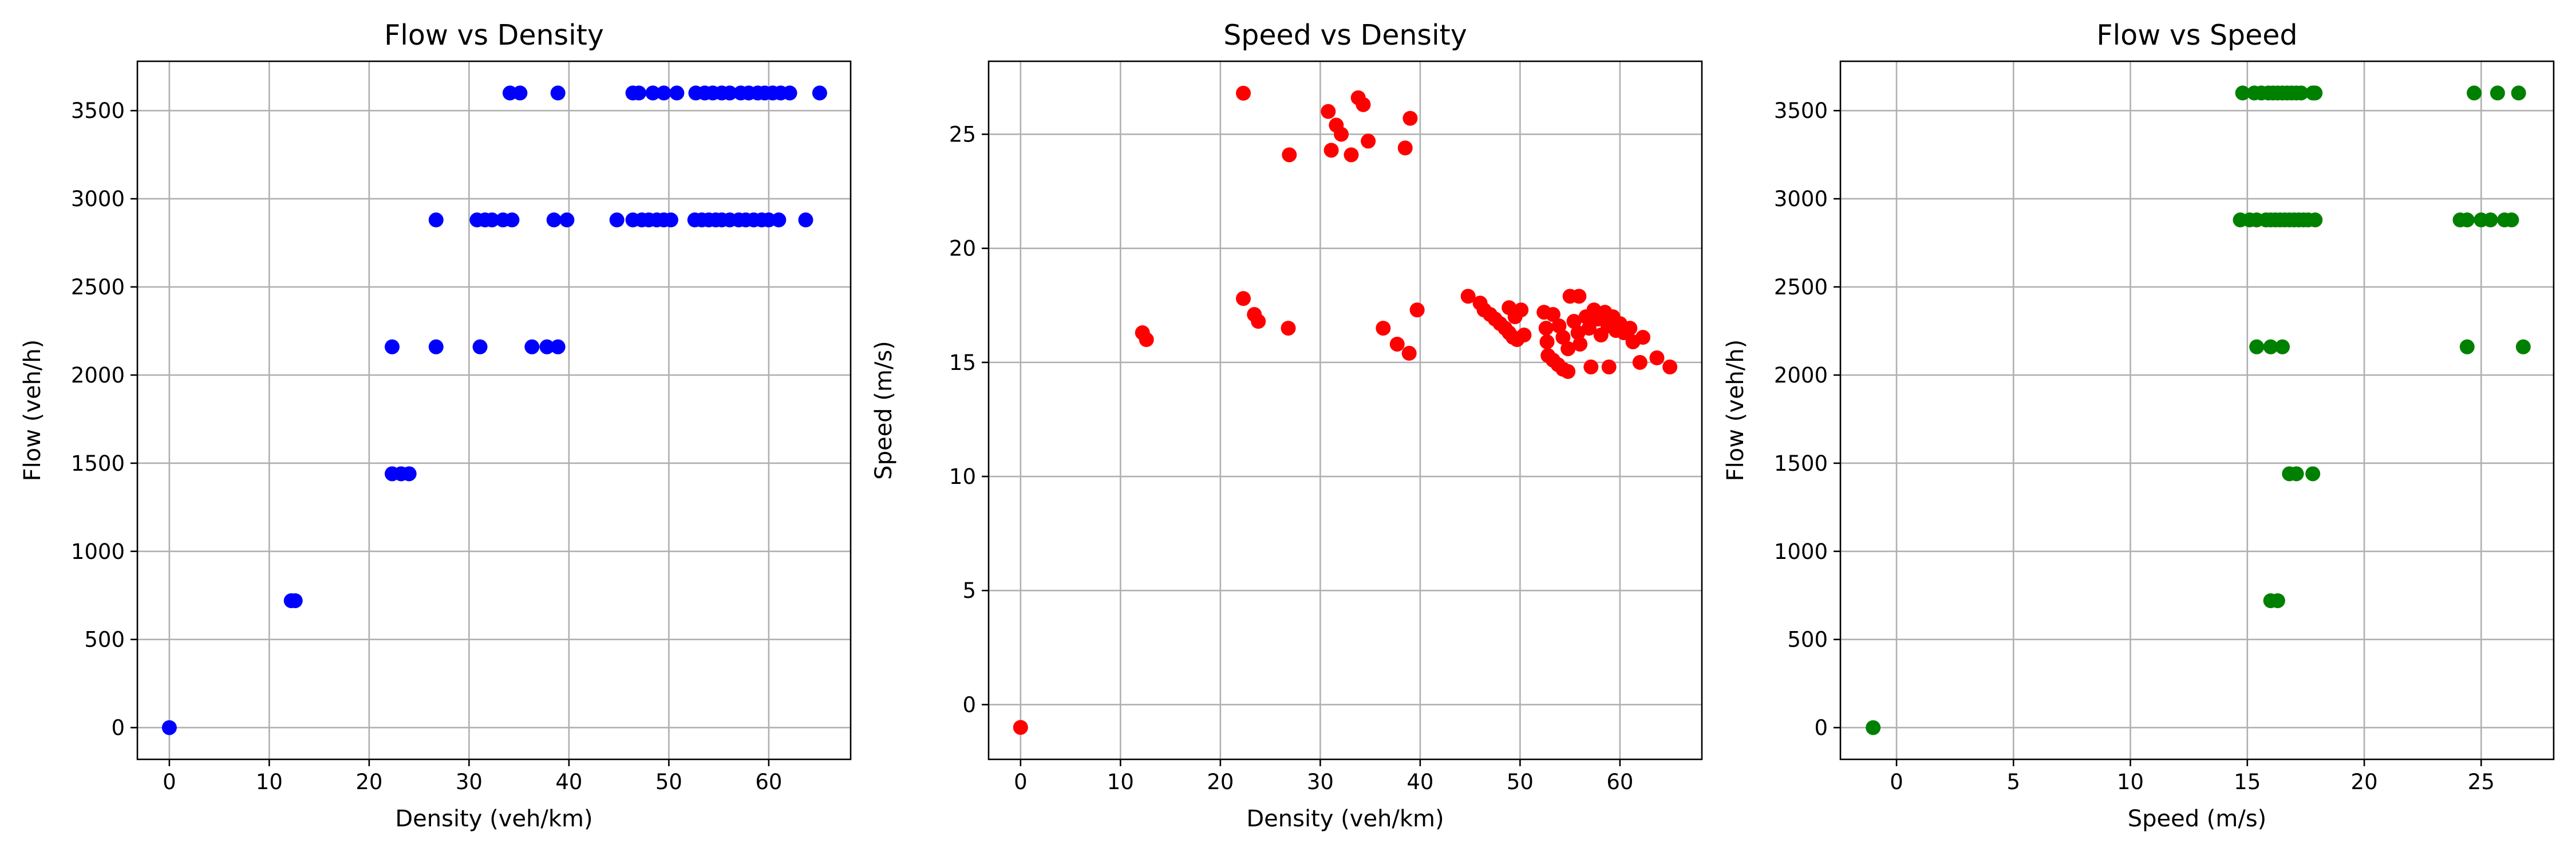 The image size is (2576, 859). Describe the element at coordinates (1320, 782) in the screenshot. I see `x-tick-label: 30` at that location.